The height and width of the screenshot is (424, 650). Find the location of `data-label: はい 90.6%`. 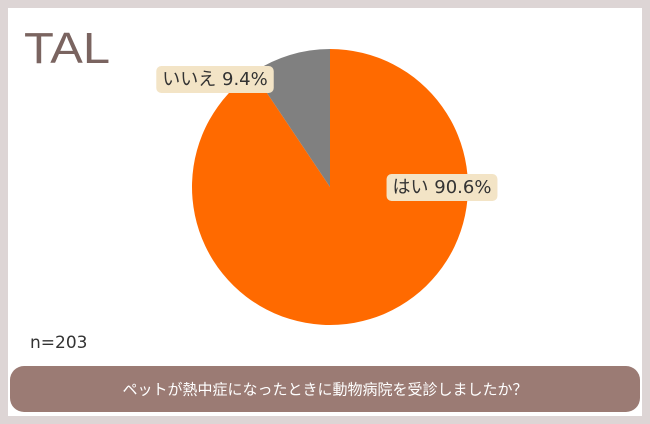

data-label: はい 90.6% is located at coordinates (442, 187).